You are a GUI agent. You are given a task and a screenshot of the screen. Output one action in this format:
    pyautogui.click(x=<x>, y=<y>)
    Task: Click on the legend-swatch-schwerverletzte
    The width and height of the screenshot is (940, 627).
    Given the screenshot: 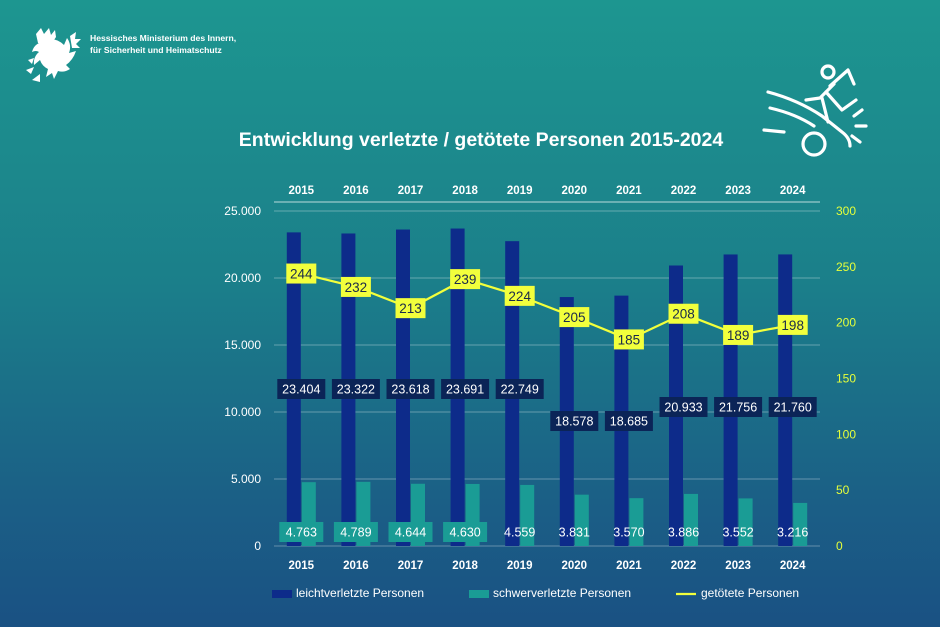 What is the action you would take?
    pyautogui.click(x=479, y=594)
    